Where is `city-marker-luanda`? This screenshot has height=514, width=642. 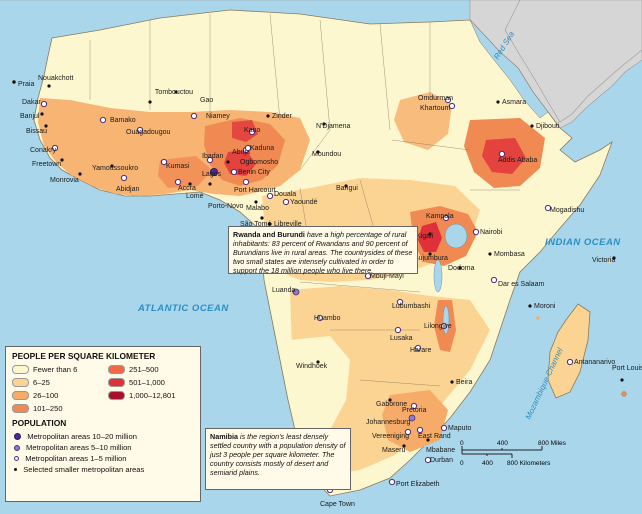 city-marker-luanda is located at coordinates (296, 292).